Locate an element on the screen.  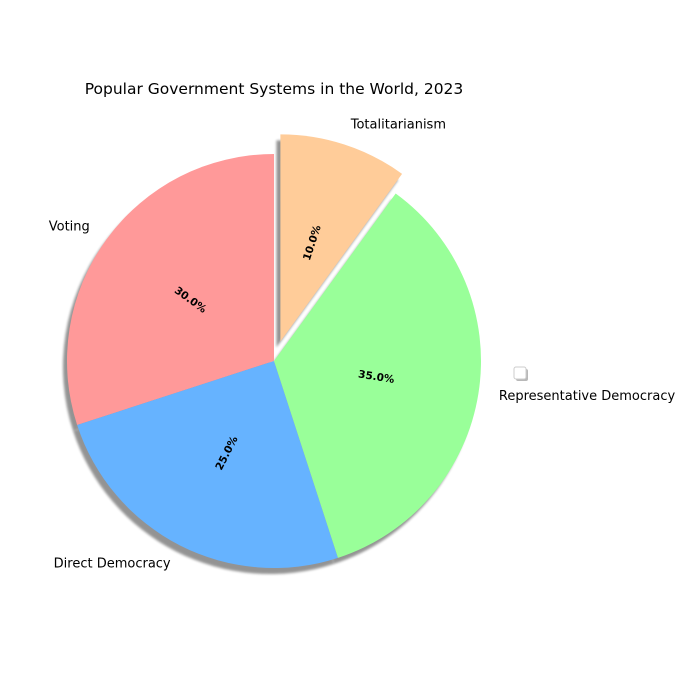
slice-percent-representative-democracy: 35.0% is located at coordinates (376, 377).